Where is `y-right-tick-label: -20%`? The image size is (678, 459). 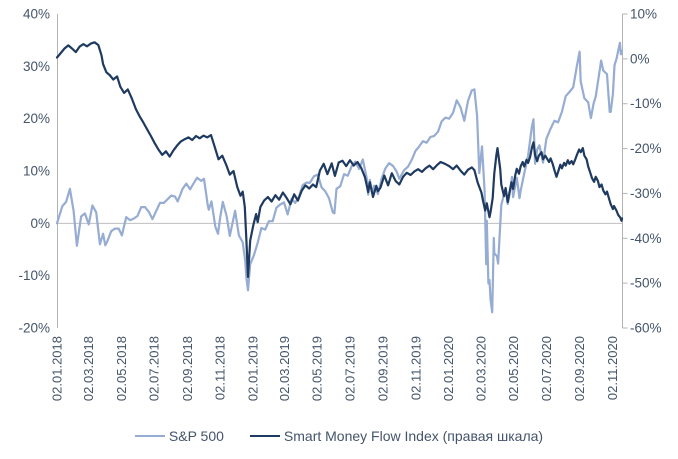
y-right-tick-label: -20% is located at coordinates (646, 148).